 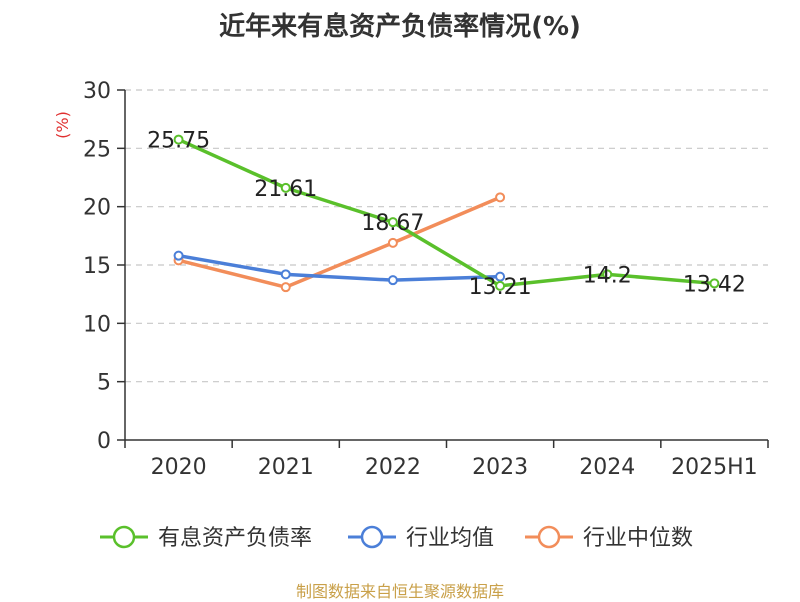 I want to click on y-tick-label: 15, so click(x=97, y=266).